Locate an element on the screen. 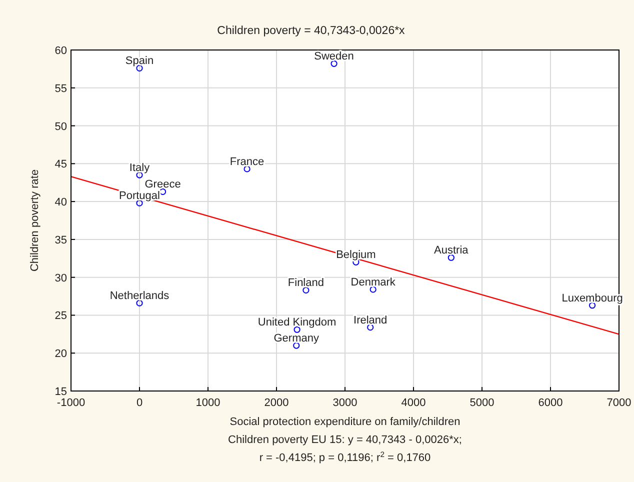  annotation: Denmark is located at coordinates (373, 282).